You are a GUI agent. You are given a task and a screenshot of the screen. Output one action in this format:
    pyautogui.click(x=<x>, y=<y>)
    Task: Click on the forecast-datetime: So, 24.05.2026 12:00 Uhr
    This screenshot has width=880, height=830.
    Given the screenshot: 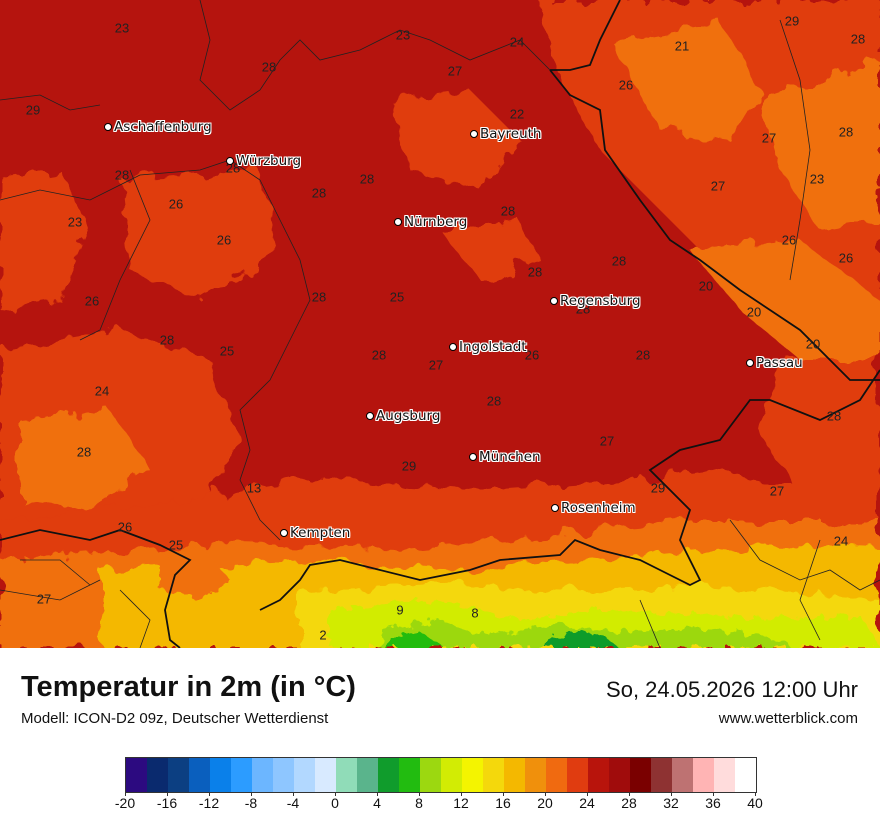 What is the action you would take?
    pyautogui.click(x=732, y=689)
    